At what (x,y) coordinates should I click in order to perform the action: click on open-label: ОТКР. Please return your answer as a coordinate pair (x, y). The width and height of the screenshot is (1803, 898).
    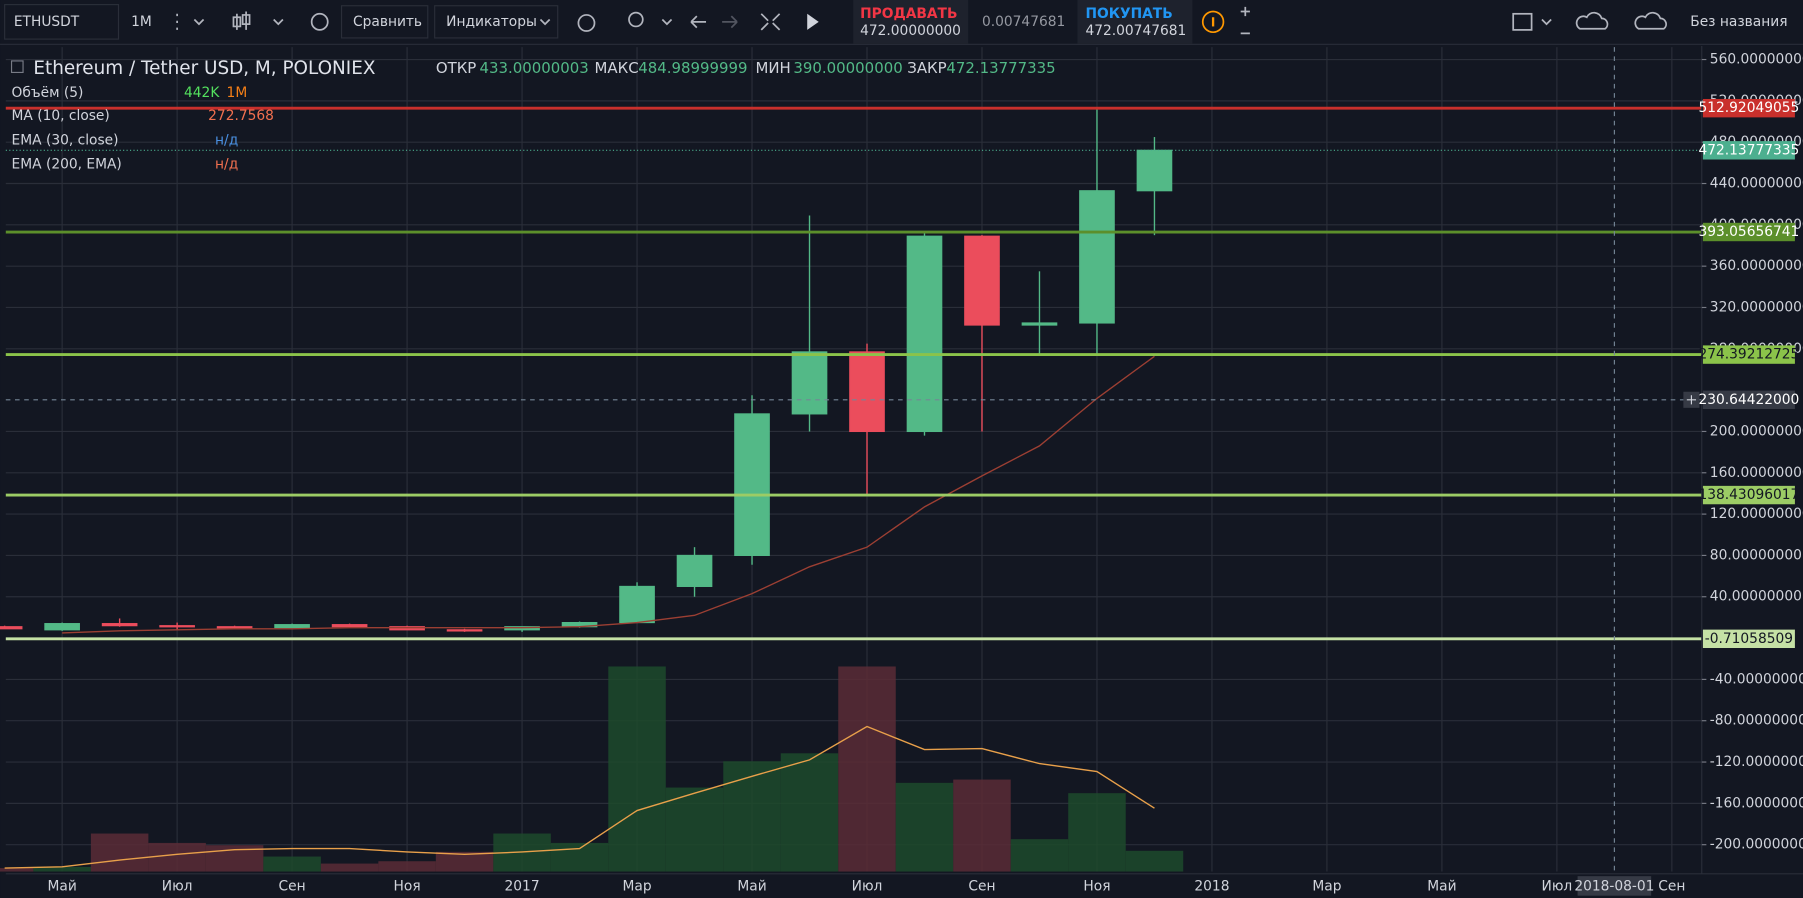
    Looking at the image, I should click on (456, 68).